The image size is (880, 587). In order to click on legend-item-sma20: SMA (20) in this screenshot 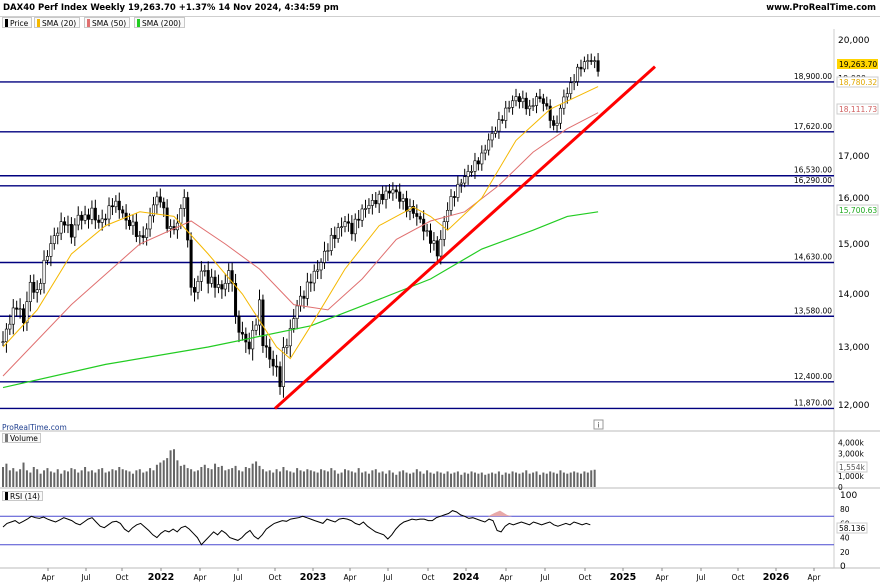, I will do `click(57, 22)`.